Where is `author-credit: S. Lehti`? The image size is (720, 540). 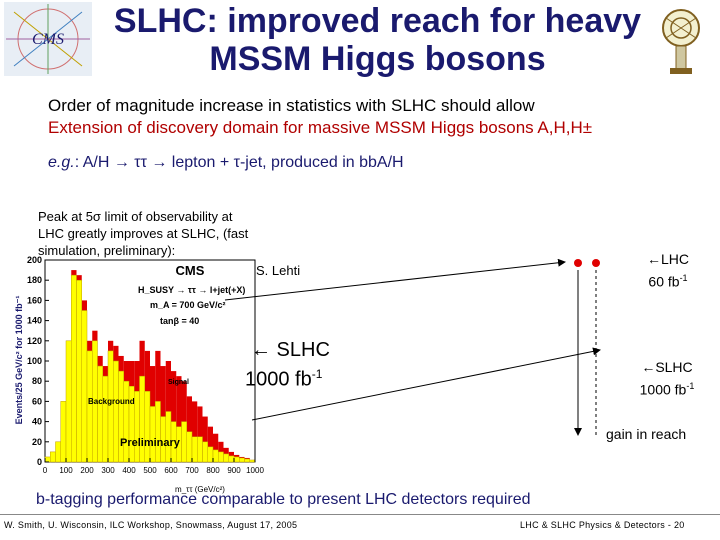
author-credit: S. Lehti is located at coordinates (278, 270).